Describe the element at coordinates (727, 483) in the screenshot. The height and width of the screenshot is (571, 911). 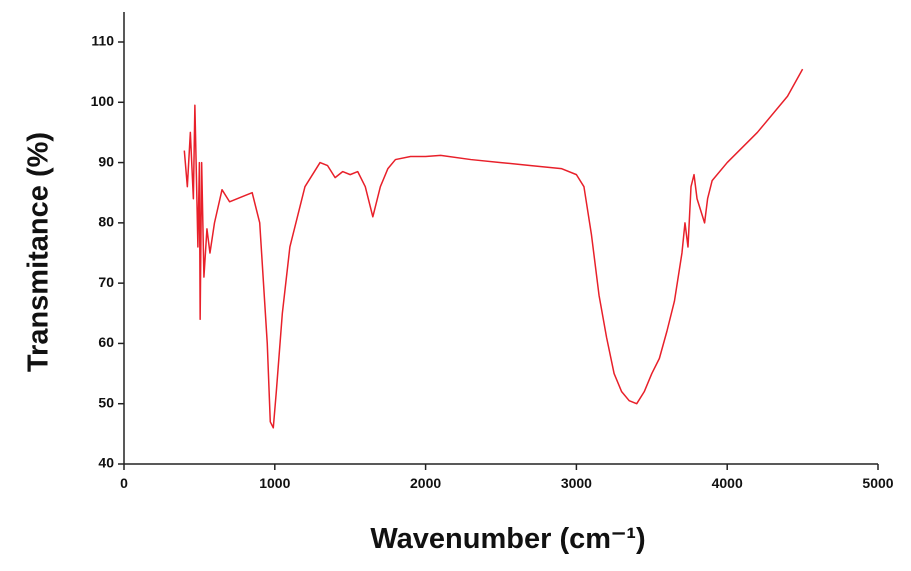
I see `x-tick-label: 4000` at that location.